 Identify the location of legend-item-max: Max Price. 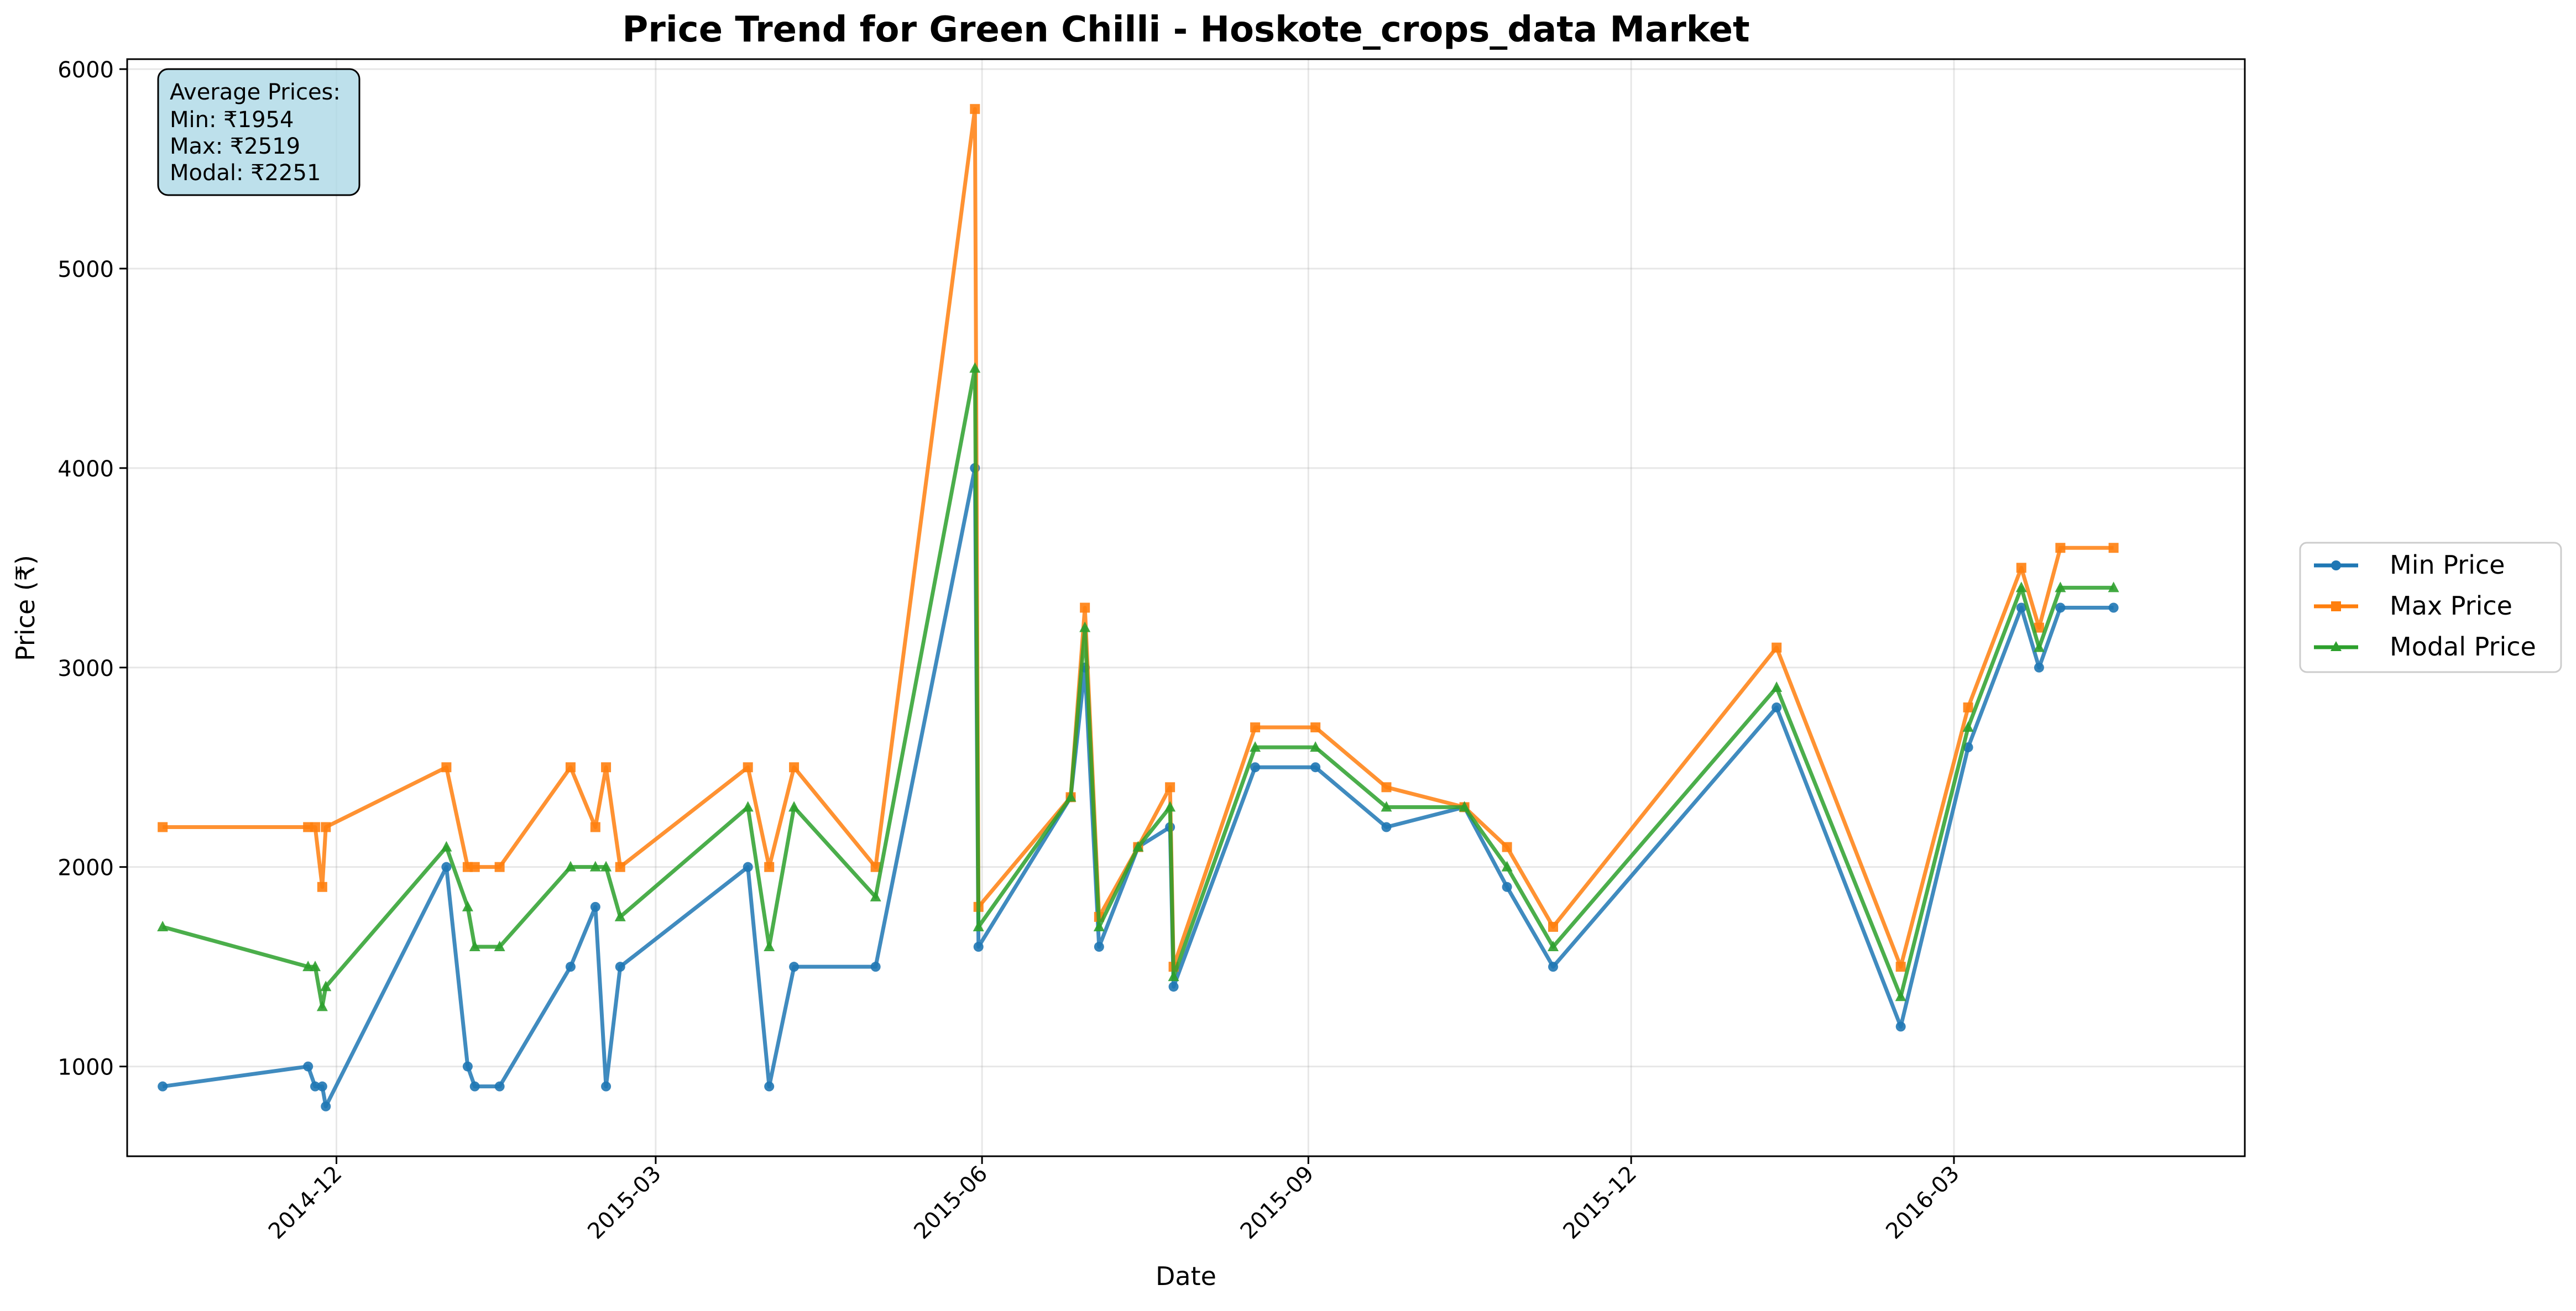
(2413, 606).